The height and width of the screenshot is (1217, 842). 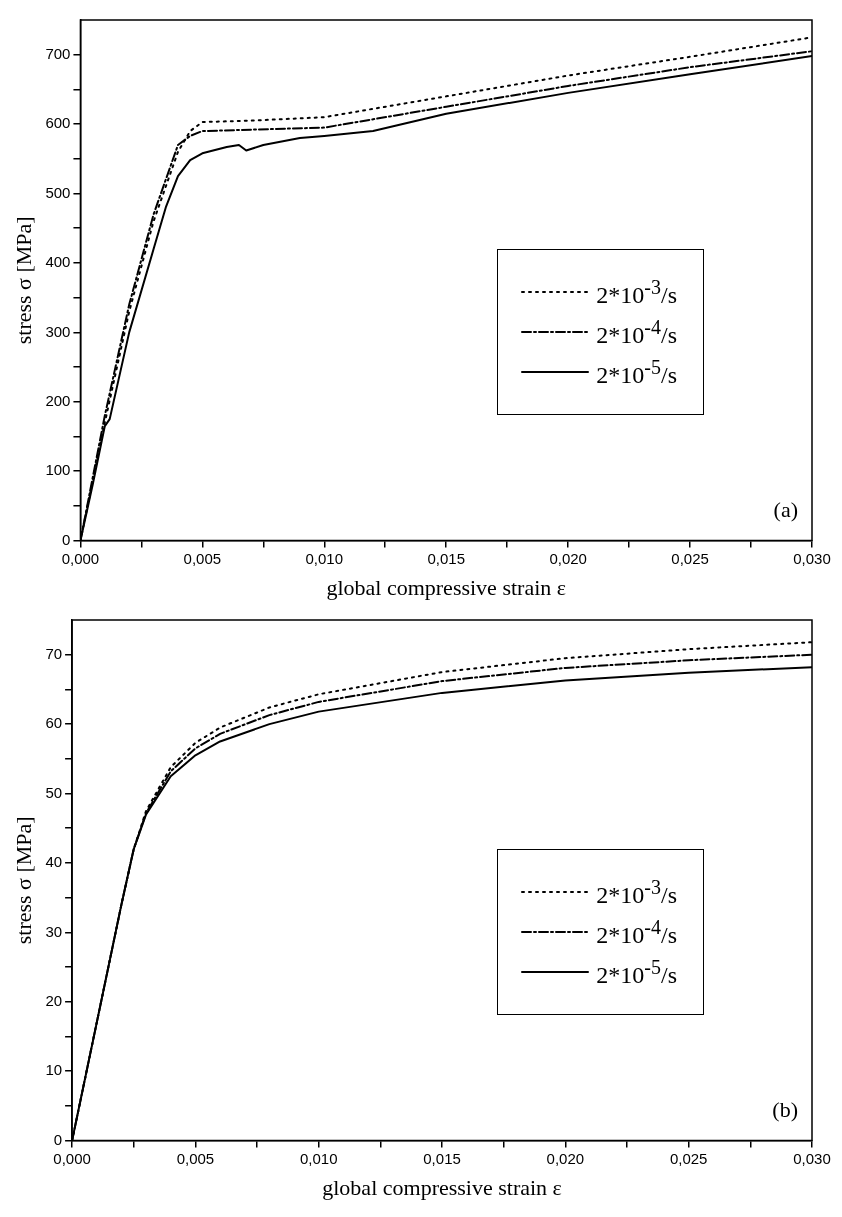 What do you see at coordinates (58, 262) in the screenshot?
I see `y-tick-label: 400` at bounding box center [58, 262].